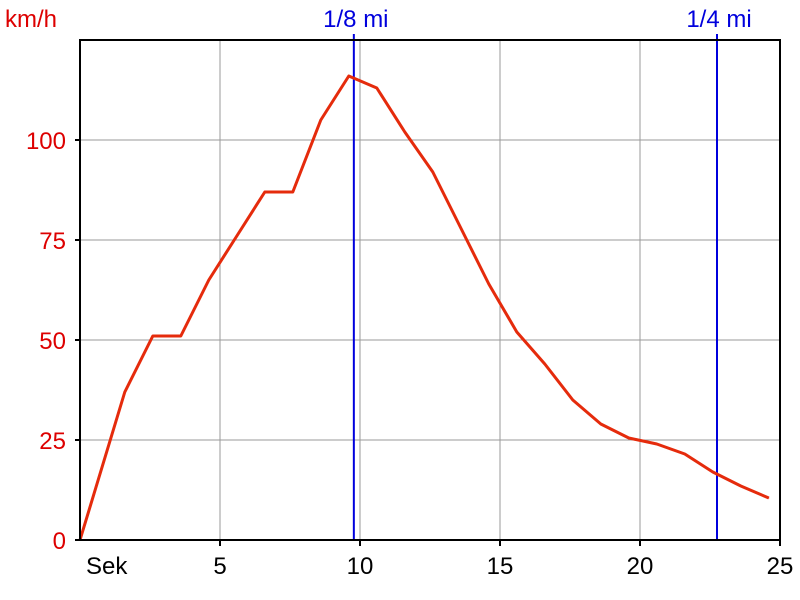 Image resolution: width=800 pixels, height=600 pixels. I want to click on x-tick-label: 20, so click(640, 566).